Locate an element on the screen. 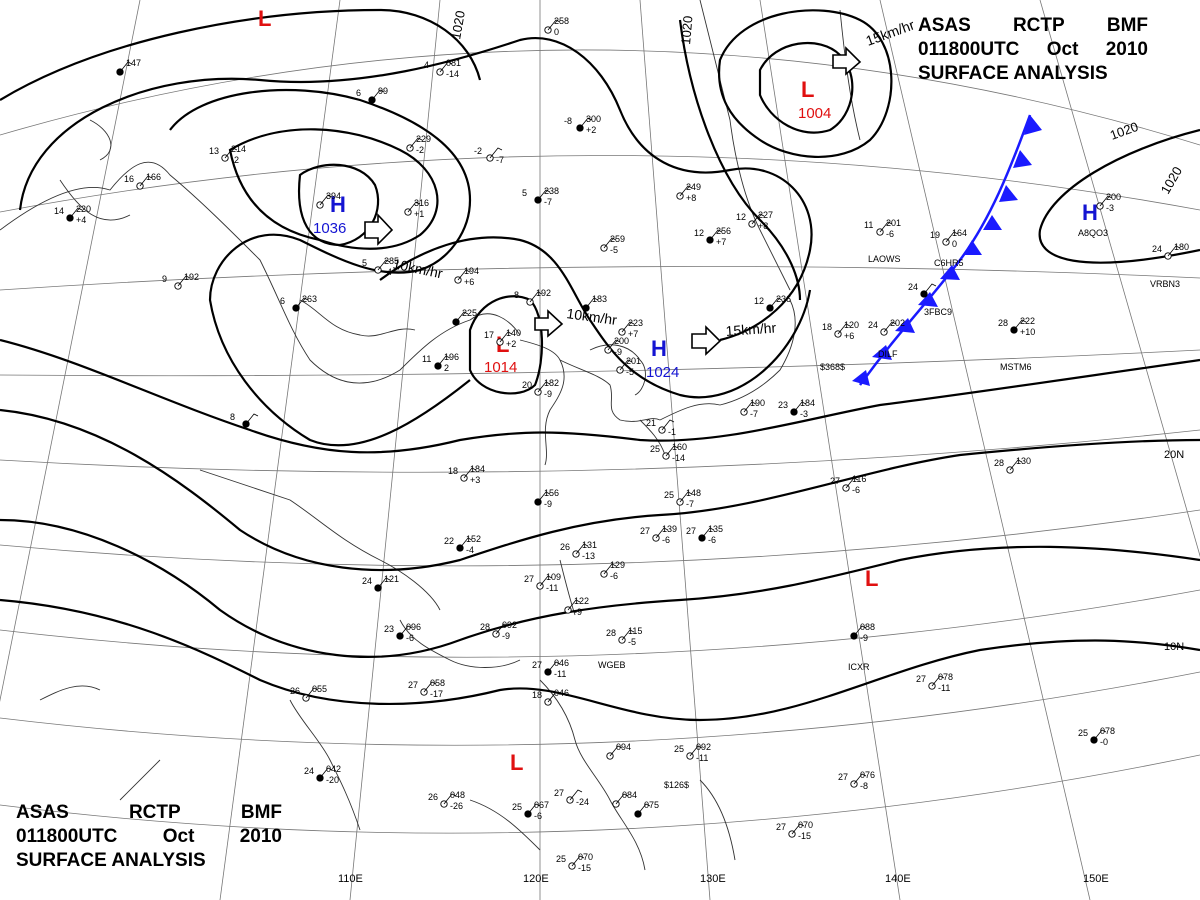  station-tendency: -14 is located at coordinates (678, 458).